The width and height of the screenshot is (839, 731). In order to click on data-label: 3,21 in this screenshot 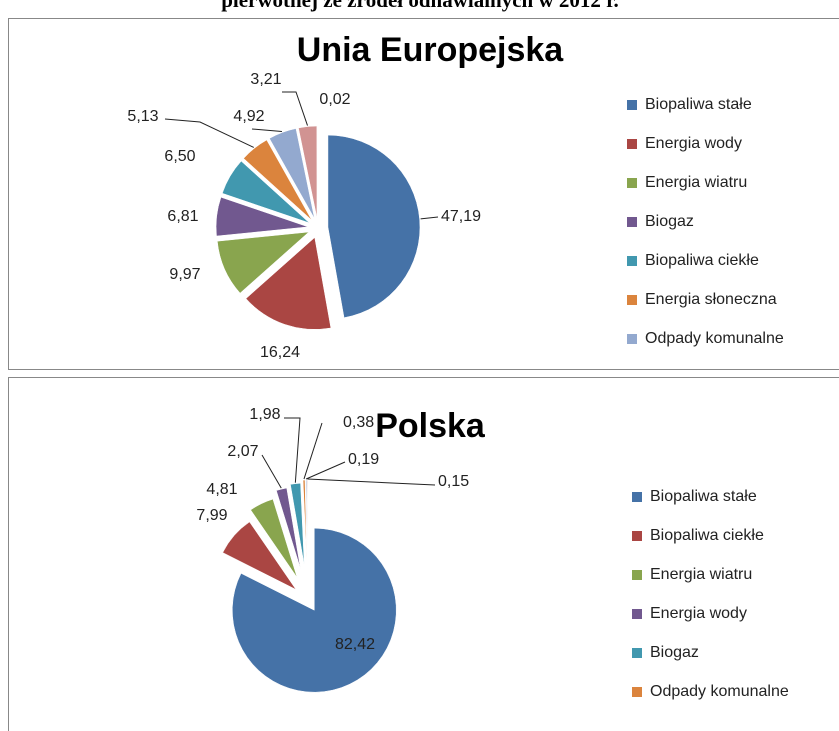, I will do `click(265, 79)`.